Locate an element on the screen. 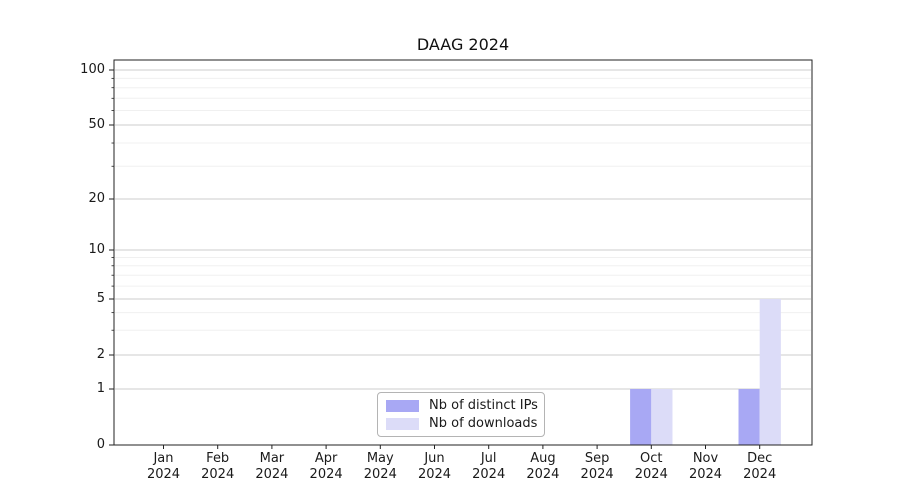  bar-distinct-ips-dec is located at coordinates (749, 417).